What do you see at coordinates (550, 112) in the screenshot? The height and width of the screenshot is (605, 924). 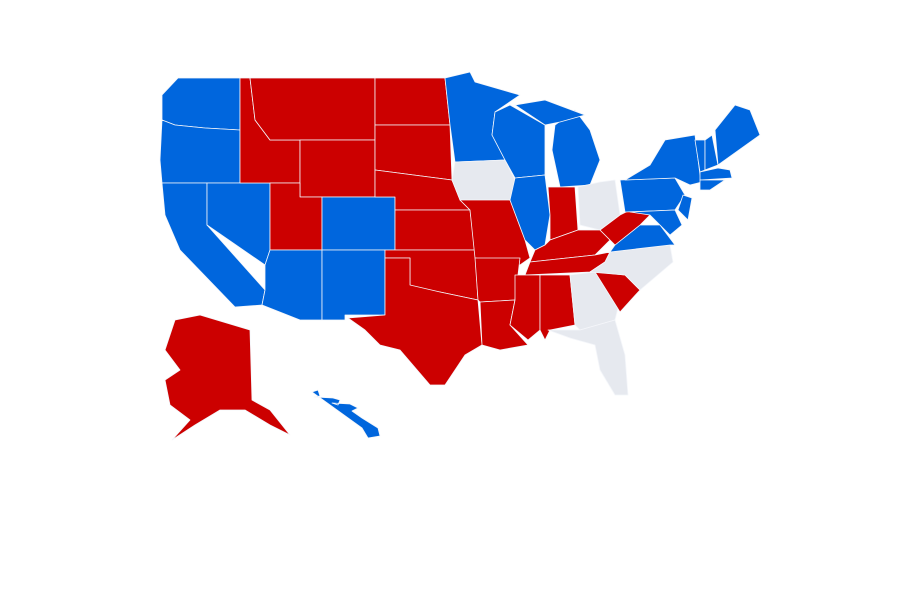 I see `state-mi-up` at bounding box center [550, 112].